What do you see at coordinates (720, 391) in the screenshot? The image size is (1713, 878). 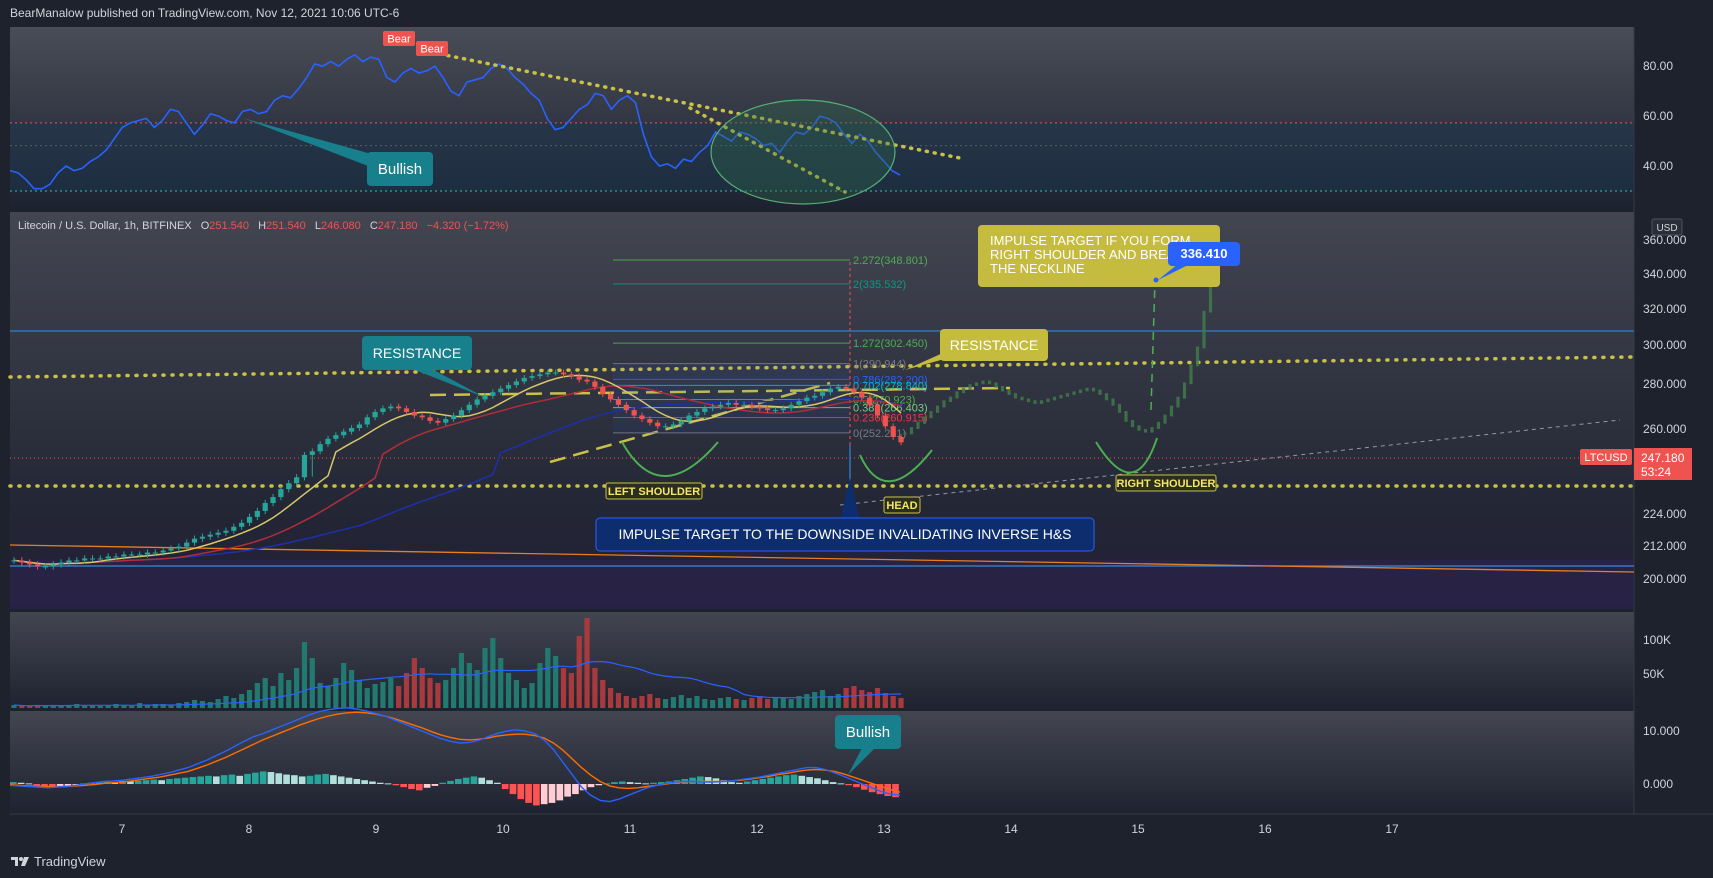 I see `neckline-dashed` at bounding box center [720, 391].